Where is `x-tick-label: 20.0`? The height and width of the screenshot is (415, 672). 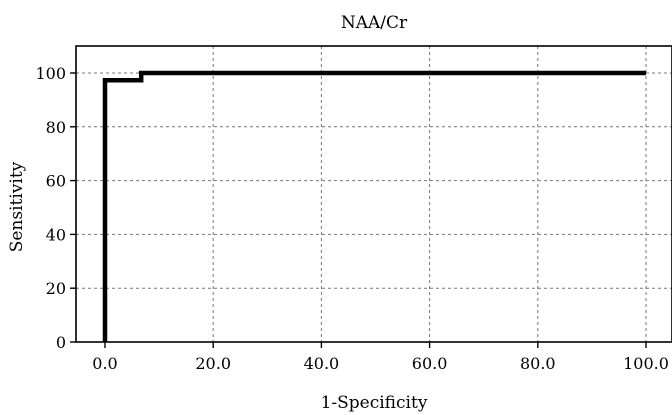
x-tick-label: 20.0 is located at coordinates (213, 363).